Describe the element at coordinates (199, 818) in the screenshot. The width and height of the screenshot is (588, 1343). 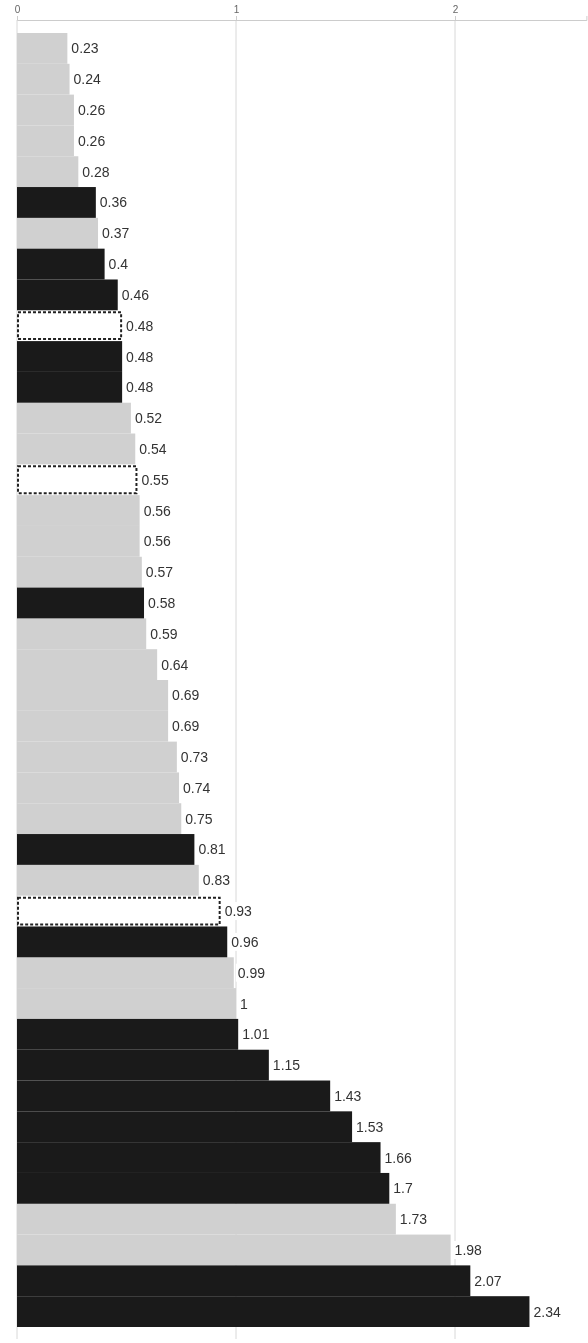
I see `data-label: 0.75` at that location.